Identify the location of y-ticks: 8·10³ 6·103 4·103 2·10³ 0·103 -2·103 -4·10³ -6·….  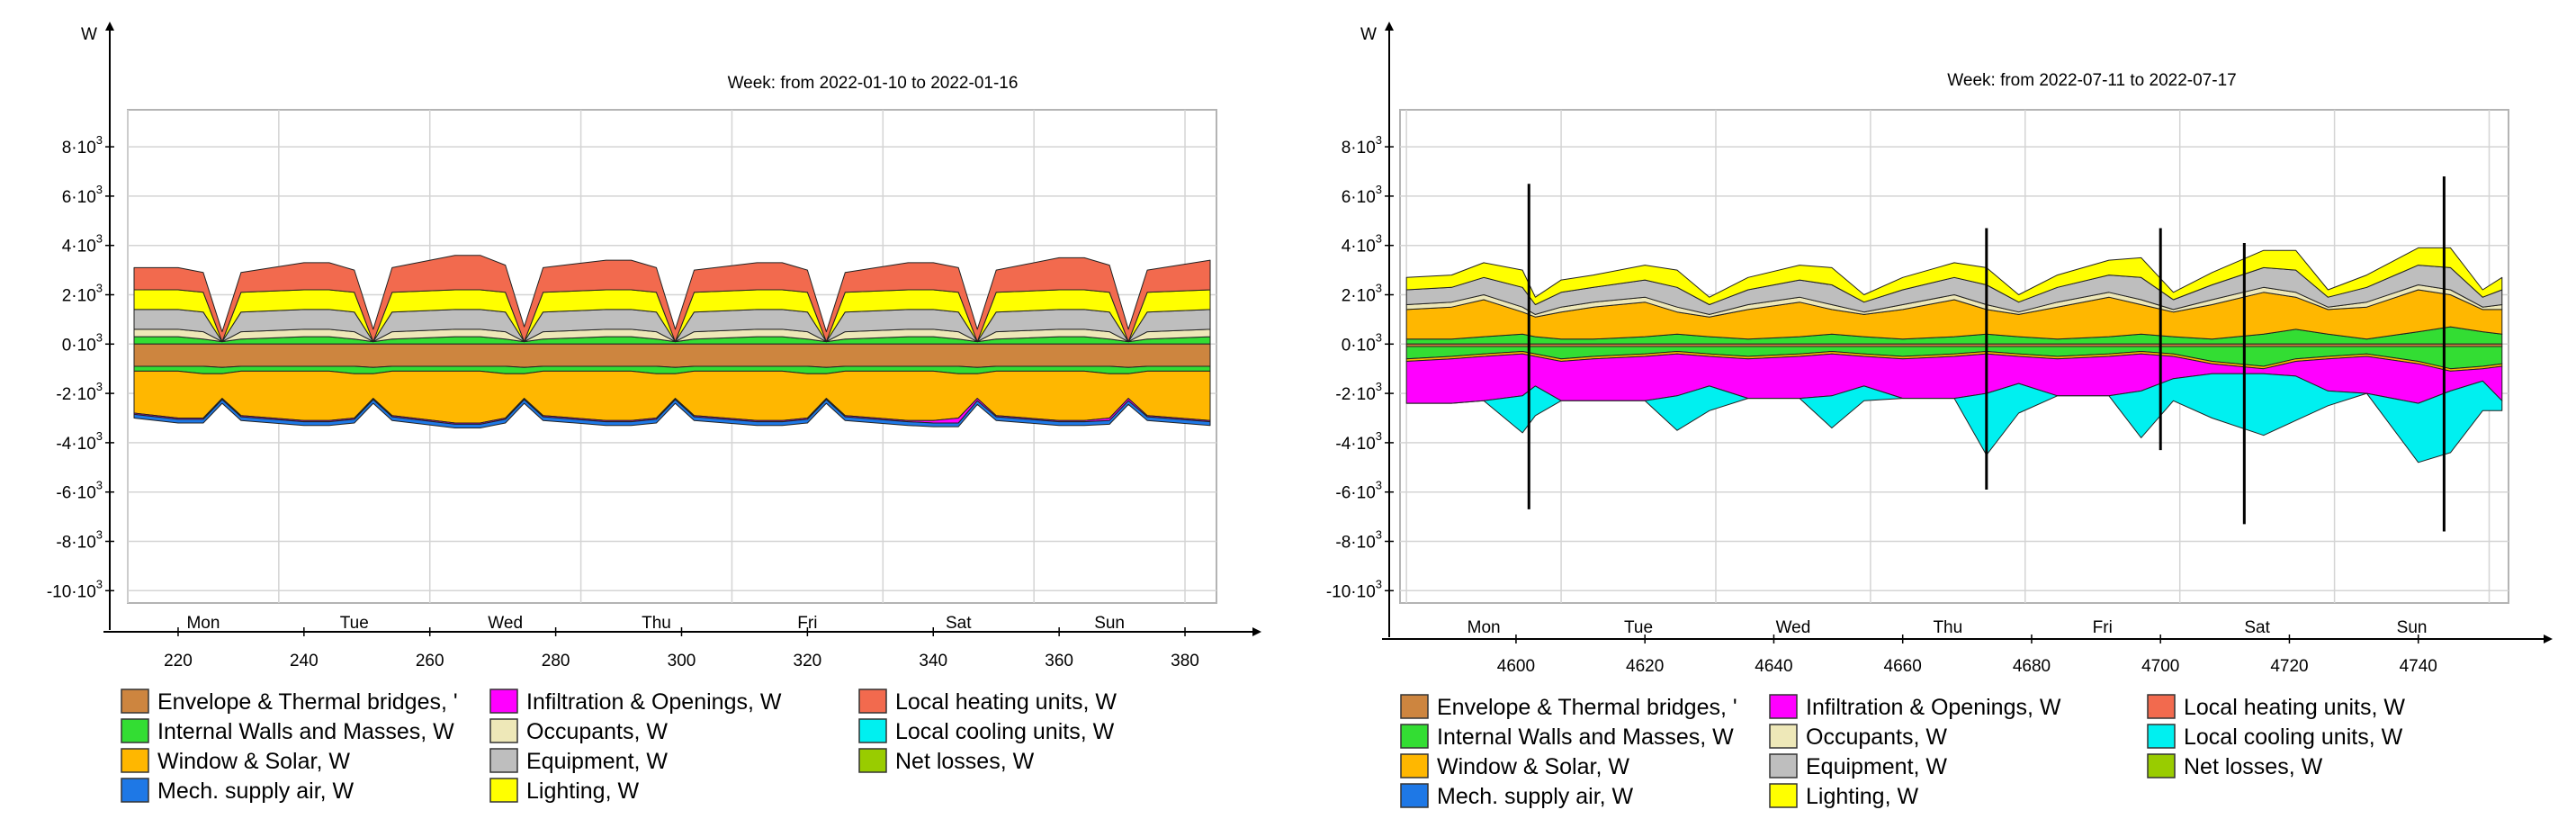
(1360, 367).